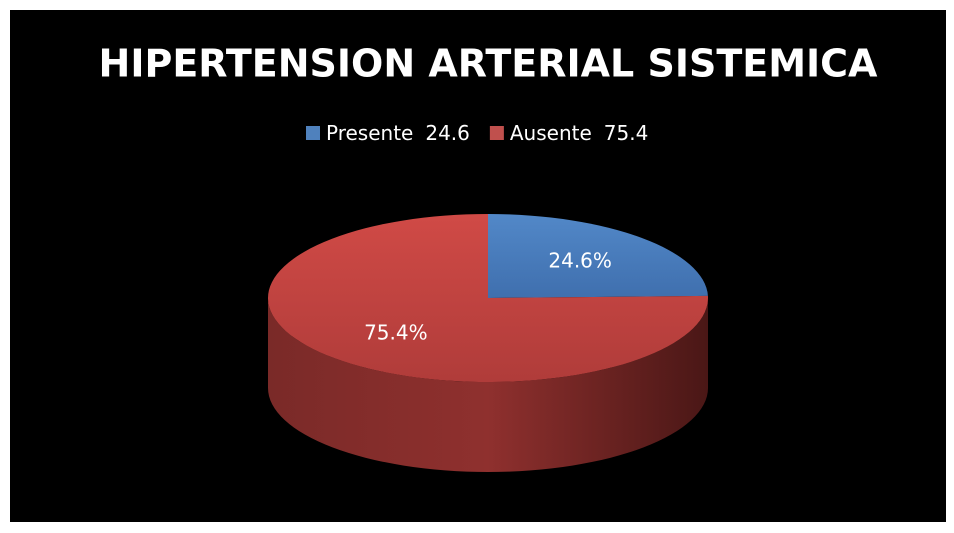 This screenshot has width=954, height=533. I want to click on legend-label: Presente 24.6, so click(398, 133).